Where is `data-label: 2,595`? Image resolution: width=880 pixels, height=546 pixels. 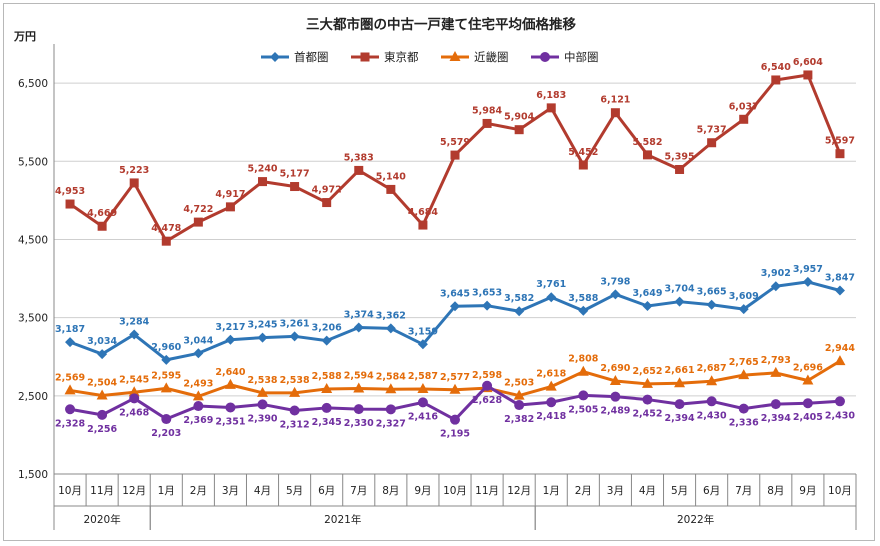 data-label: 2,595 is located at coordinates (166, 375).